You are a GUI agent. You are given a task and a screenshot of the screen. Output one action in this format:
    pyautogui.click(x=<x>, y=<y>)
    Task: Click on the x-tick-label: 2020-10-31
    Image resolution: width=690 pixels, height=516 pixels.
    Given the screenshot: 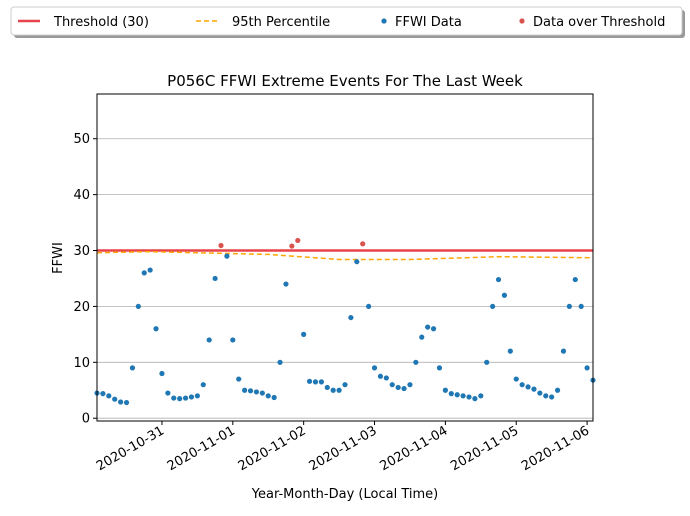 What is the action you would take?
    pyautogui.click(x=130, y=448)
    